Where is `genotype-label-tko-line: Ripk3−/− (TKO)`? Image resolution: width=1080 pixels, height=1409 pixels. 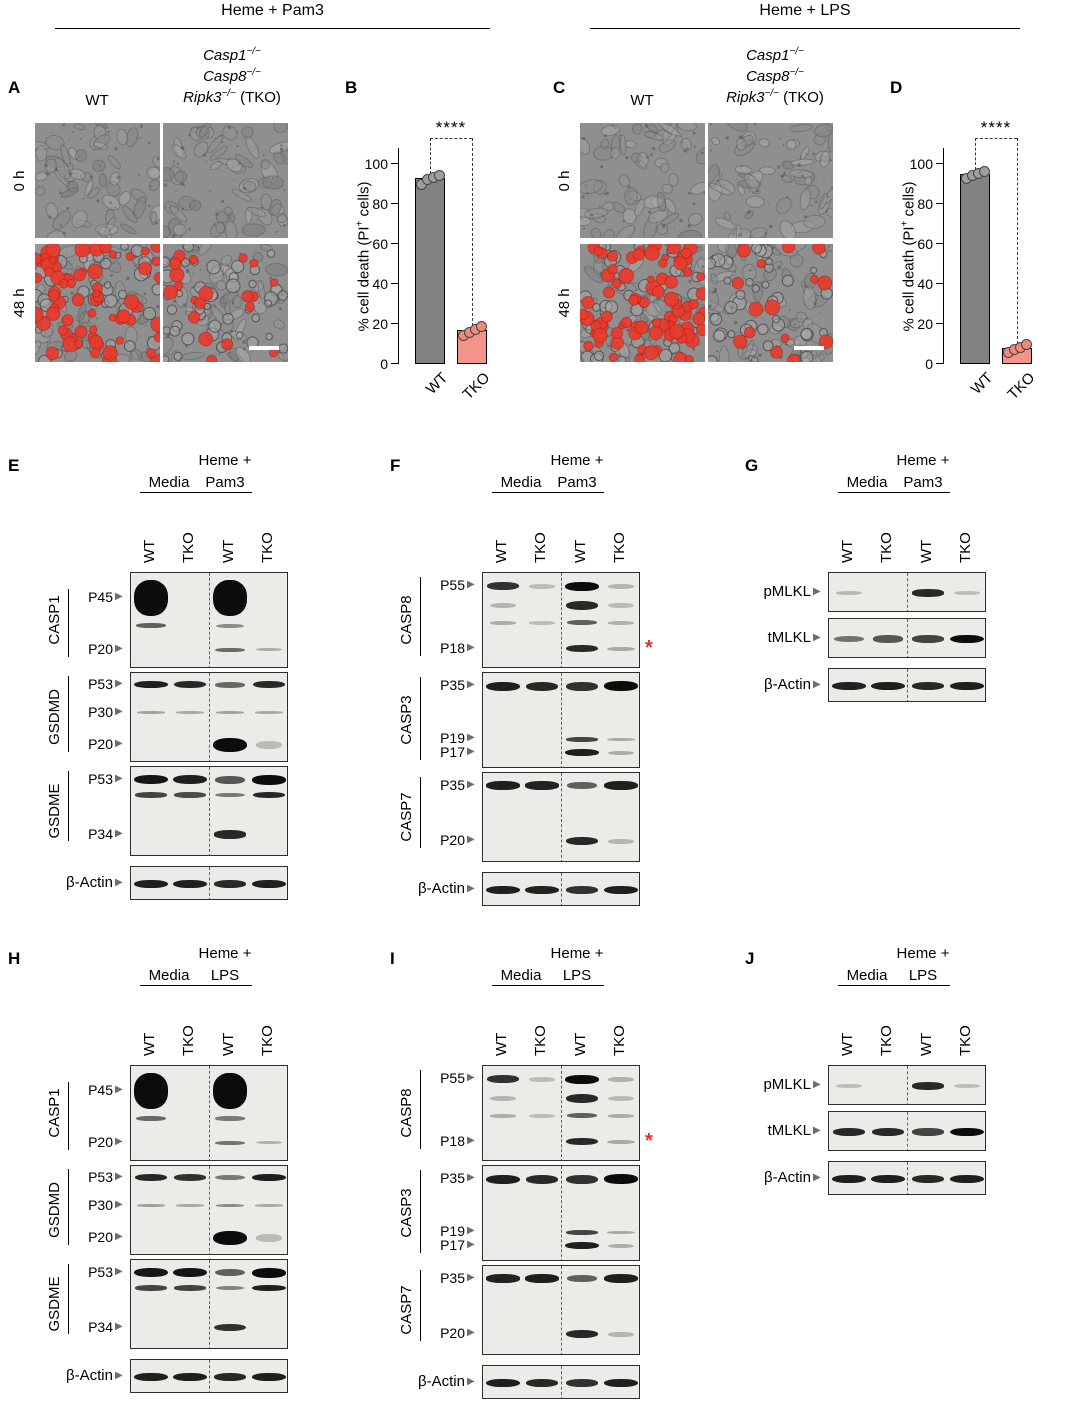
genotype-label-tko-line: Ripk3−/− (TKO) is located at coordinates (775, 97).